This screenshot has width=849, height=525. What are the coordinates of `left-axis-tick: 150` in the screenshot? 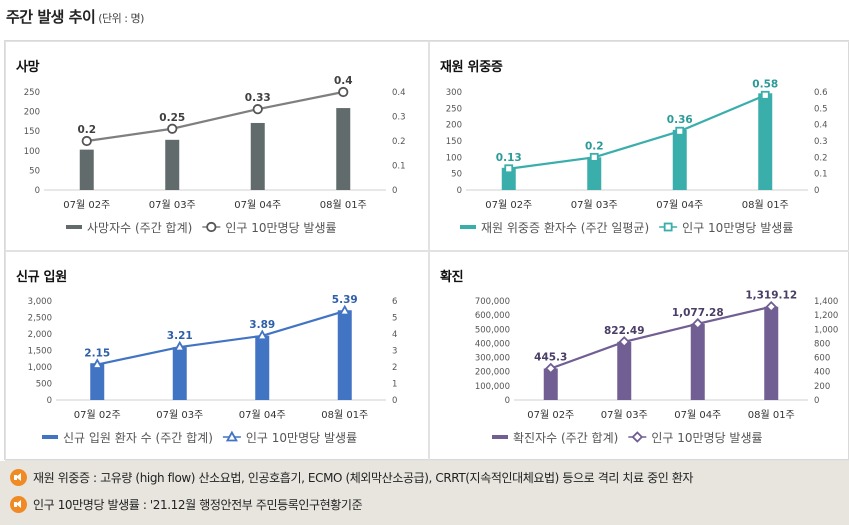 It's located at (454, 142).